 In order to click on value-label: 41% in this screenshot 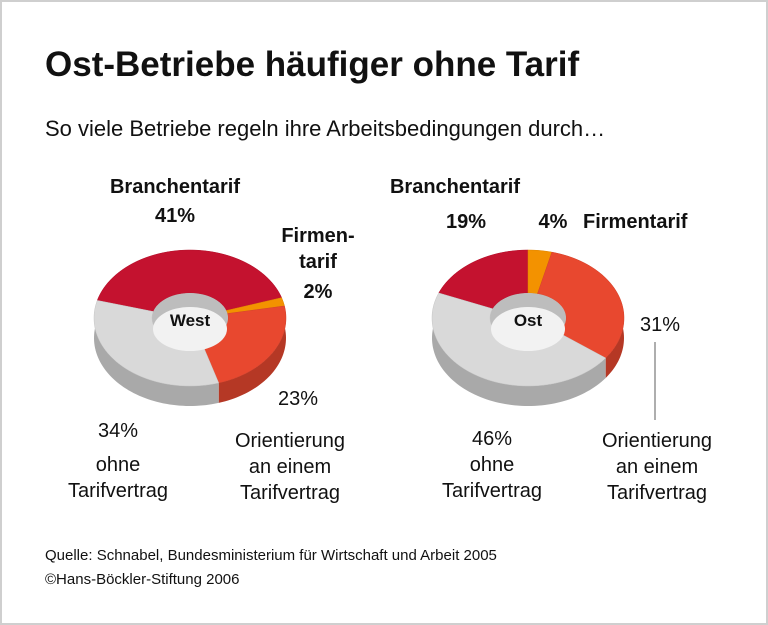, I will do `click(175, 216)`.